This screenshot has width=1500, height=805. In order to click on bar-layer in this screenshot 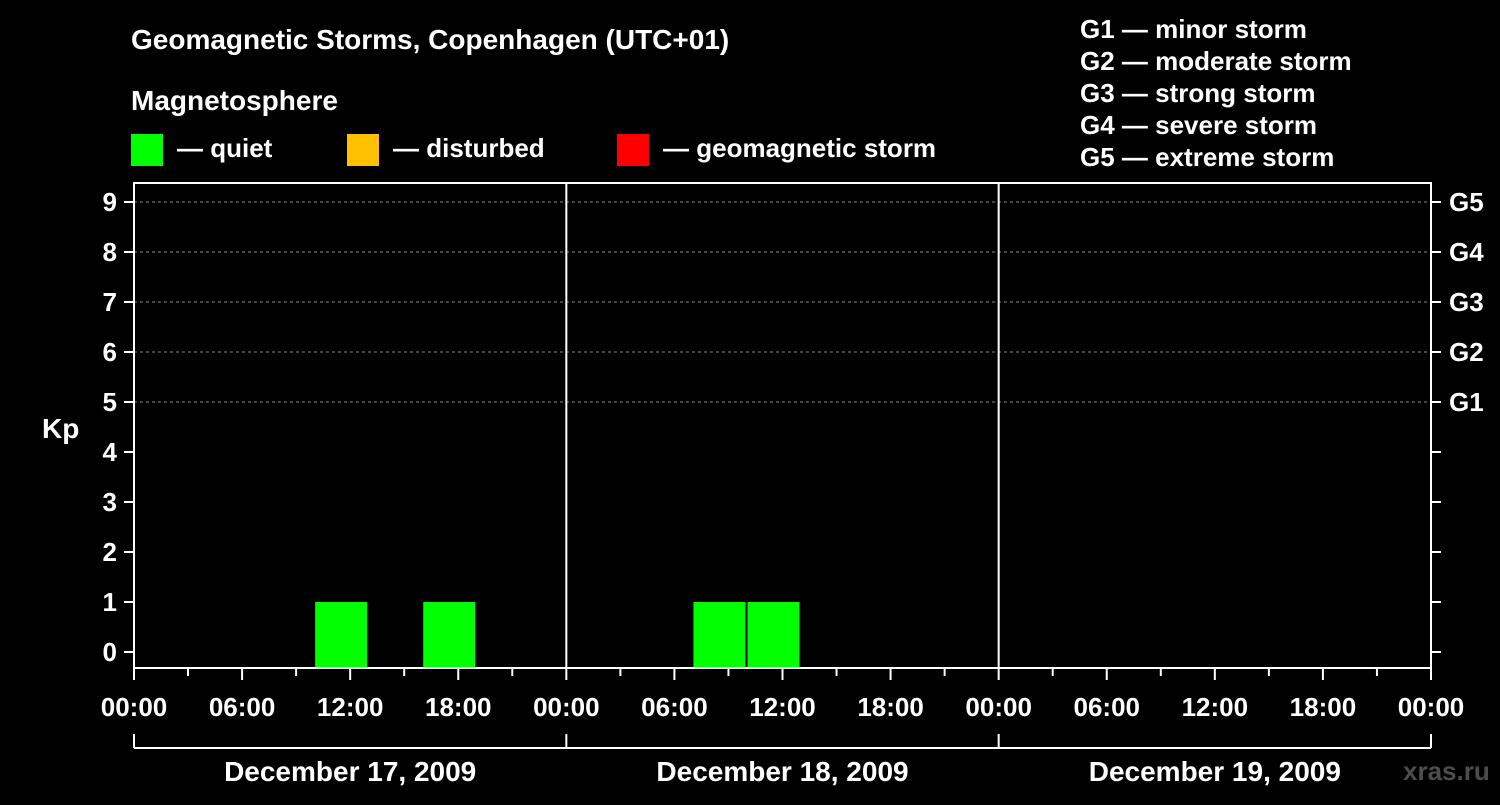, I will do `click(557, 635)`.